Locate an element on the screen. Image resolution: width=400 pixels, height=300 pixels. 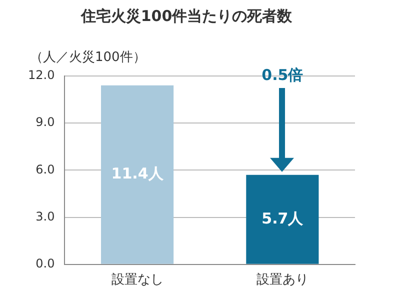
chart-title: 住宅火災100件当たりの死者数 is located at coordinates (187, 15).